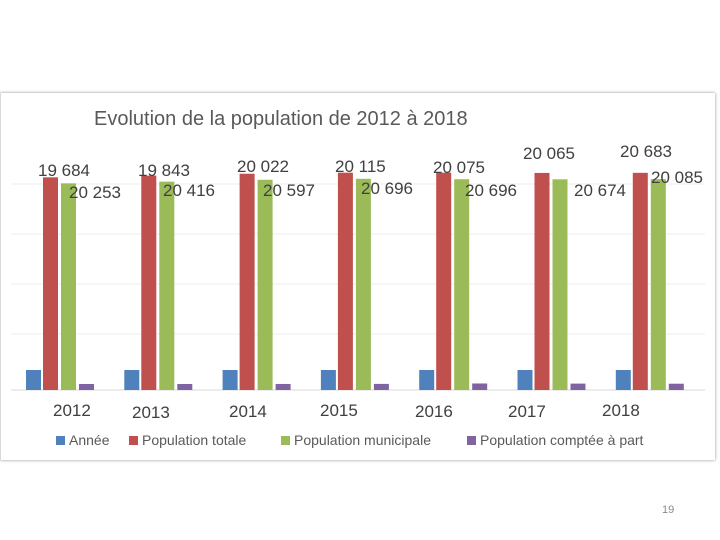 The image size is (720, 540). I want to click on bar-ann-e-2016, so click(427, 380).